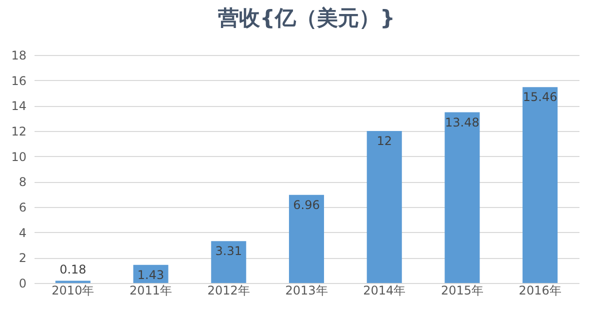  What do you see at coordinates (150, 275) in the screenshot?
I see `data-label: 1.43` at bounding box center [150, 275].